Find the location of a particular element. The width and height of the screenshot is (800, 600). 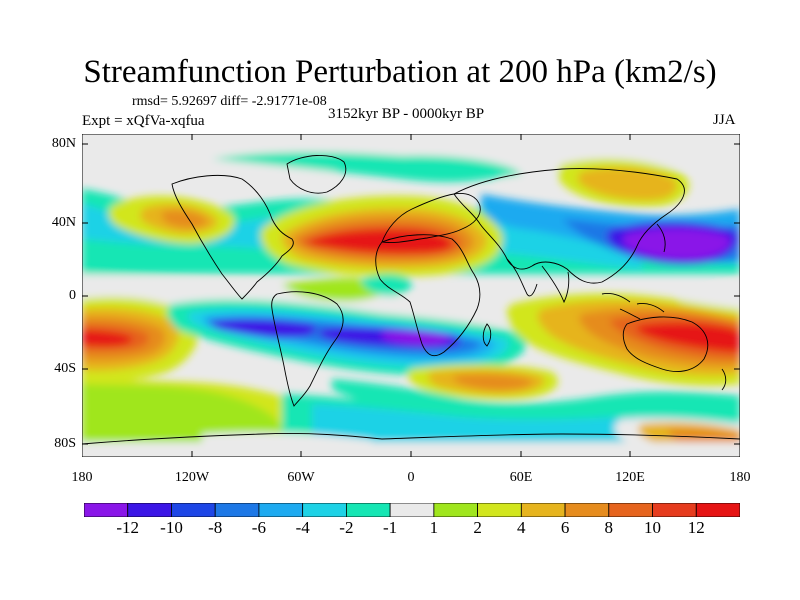

lon-label-0: 0 is located at coordinates (411, 477).